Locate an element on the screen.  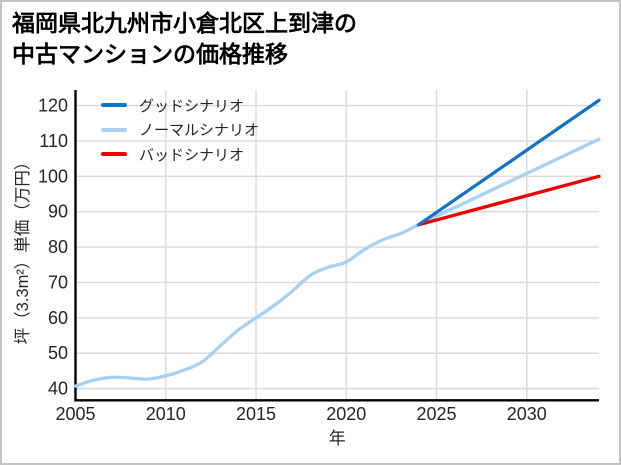
legend-item-normal-scenario: ノーマルシナリオ is located at coordinates (180, 130).